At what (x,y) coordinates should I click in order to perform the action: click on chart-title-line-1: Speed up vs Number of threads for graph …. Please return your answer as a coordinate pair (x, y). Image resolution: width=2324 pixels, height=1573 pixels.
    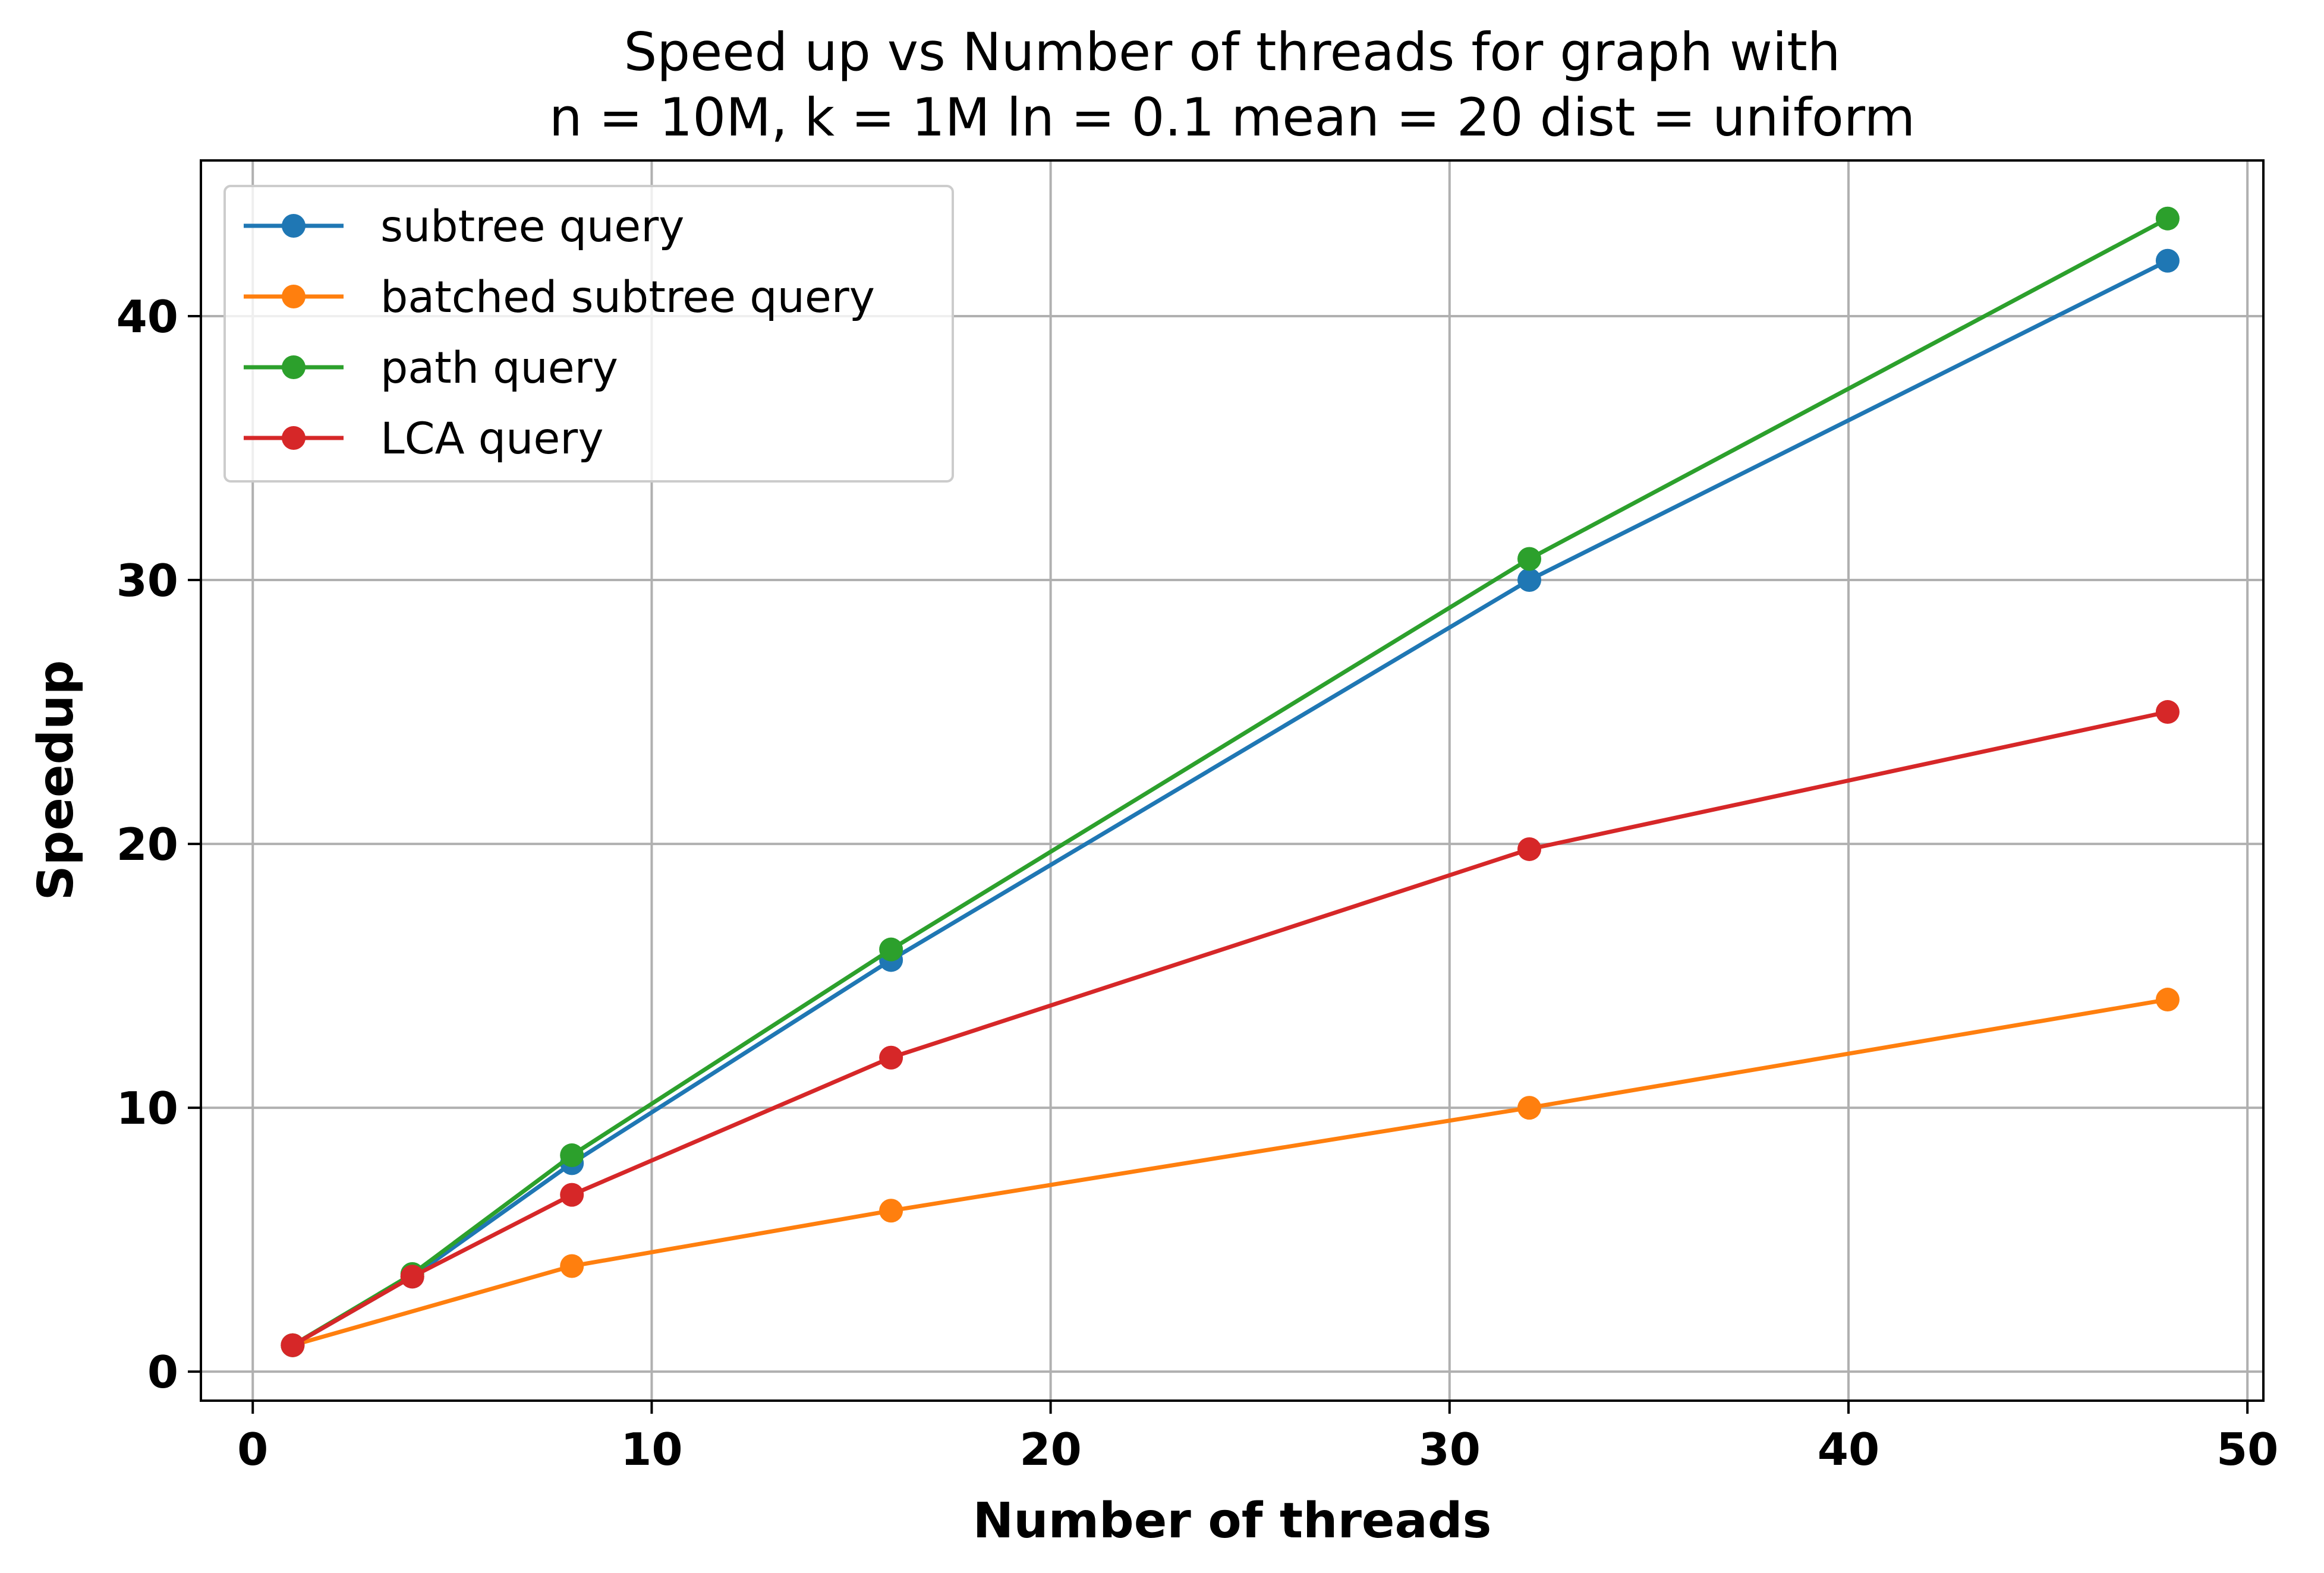
    Looking at the image, I should click on (1231, 52).